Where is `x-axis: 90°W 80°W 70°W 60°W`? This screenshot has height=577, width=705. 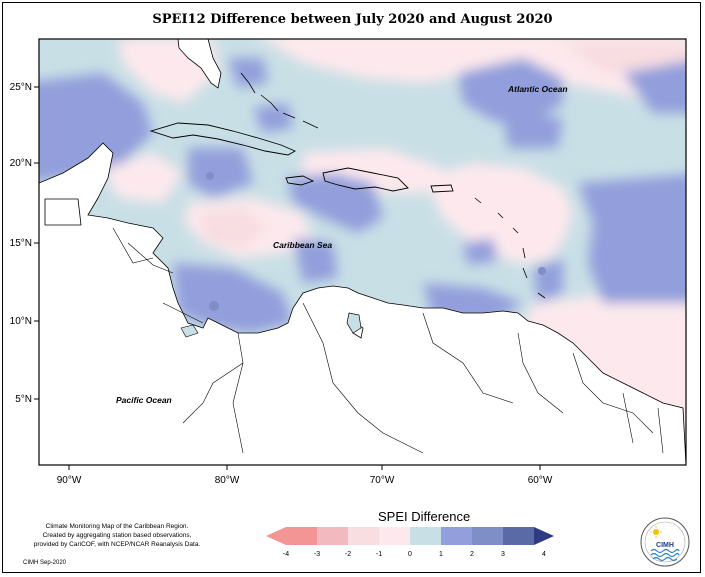
x-axis: 90°W 80°W 70°W 60°W is located at coordinates (305, 475).